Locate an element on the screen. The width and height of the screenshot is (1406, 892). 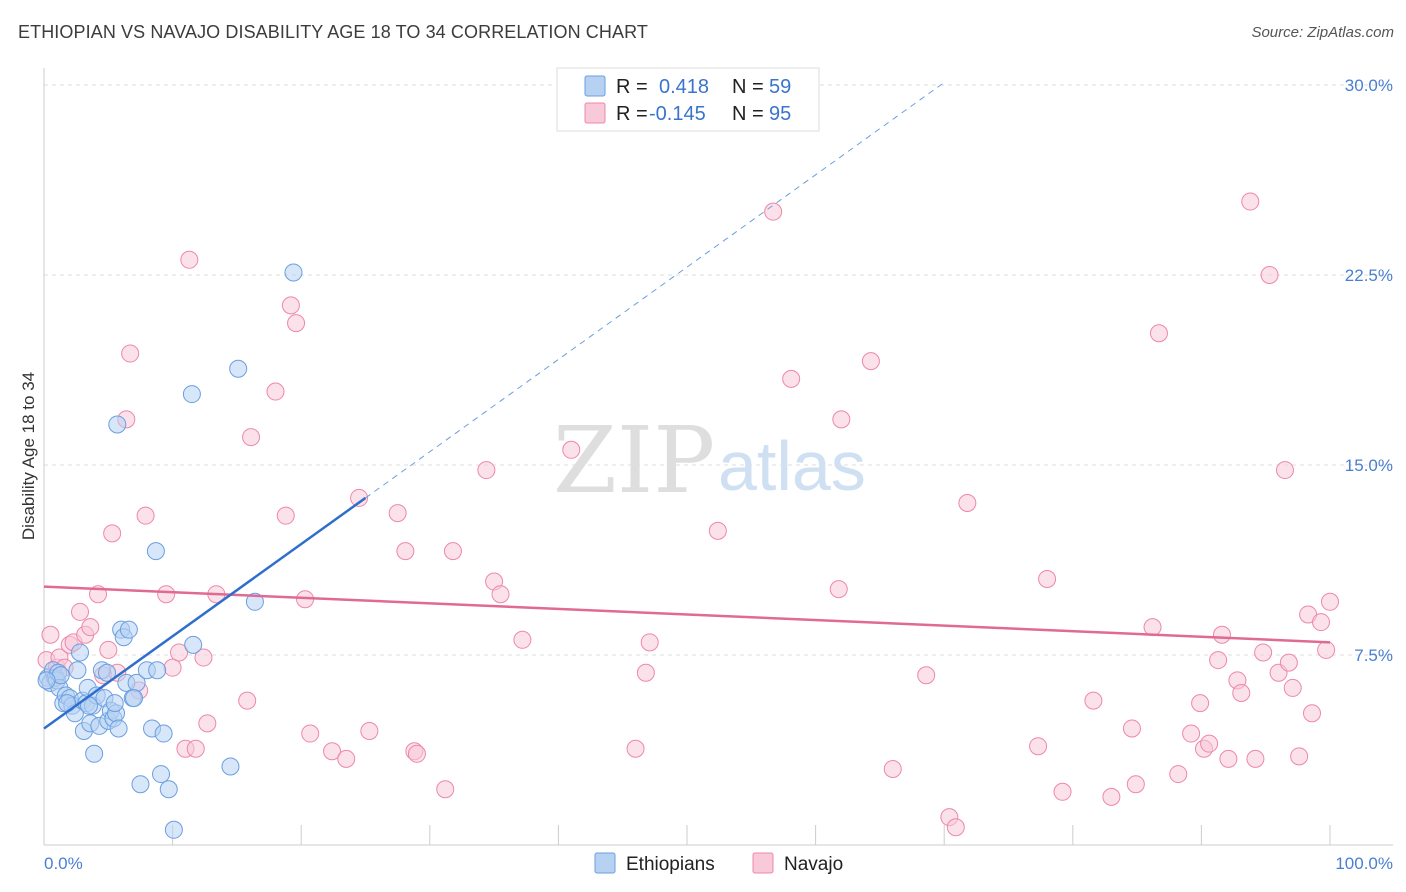
y-tick-label: 30.0% is located at coordinates (1369, 85).